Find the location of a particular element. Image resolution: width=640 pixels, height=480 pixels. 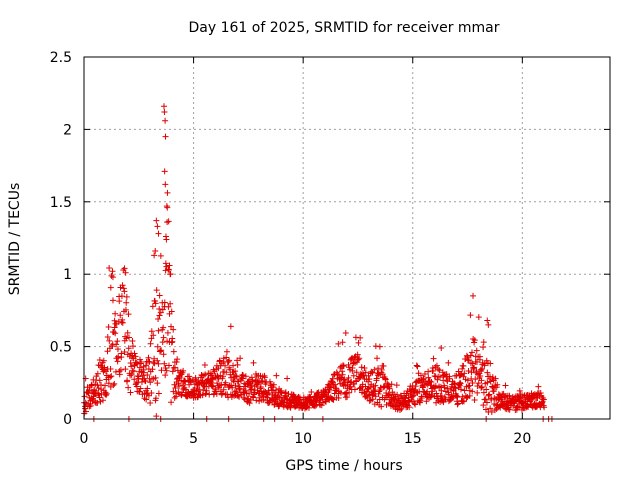

y-tick-label: 2 is located at coordinates (67, 130).